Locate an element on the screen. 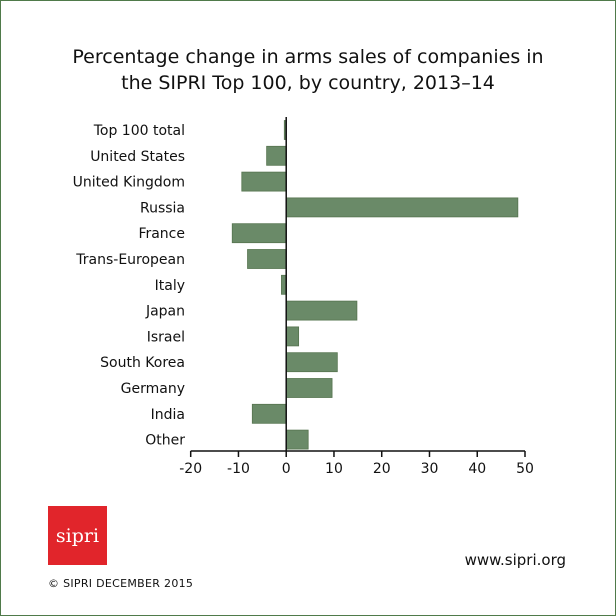  category-label: Japan is located at coordinates (165, 312).